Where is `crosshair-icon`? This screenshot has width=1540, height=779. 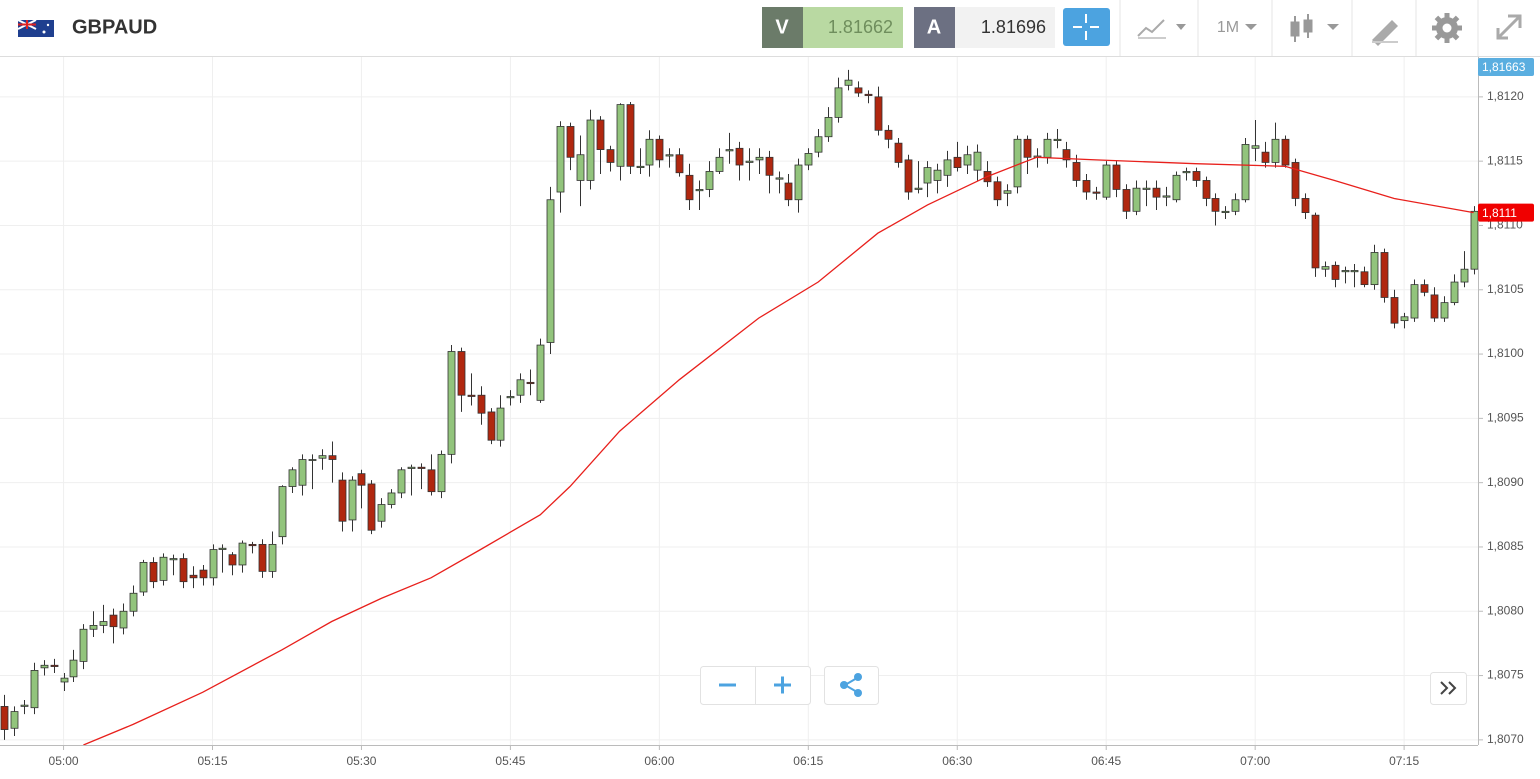
crosshair-icon is located at coordinates (1086, 27).